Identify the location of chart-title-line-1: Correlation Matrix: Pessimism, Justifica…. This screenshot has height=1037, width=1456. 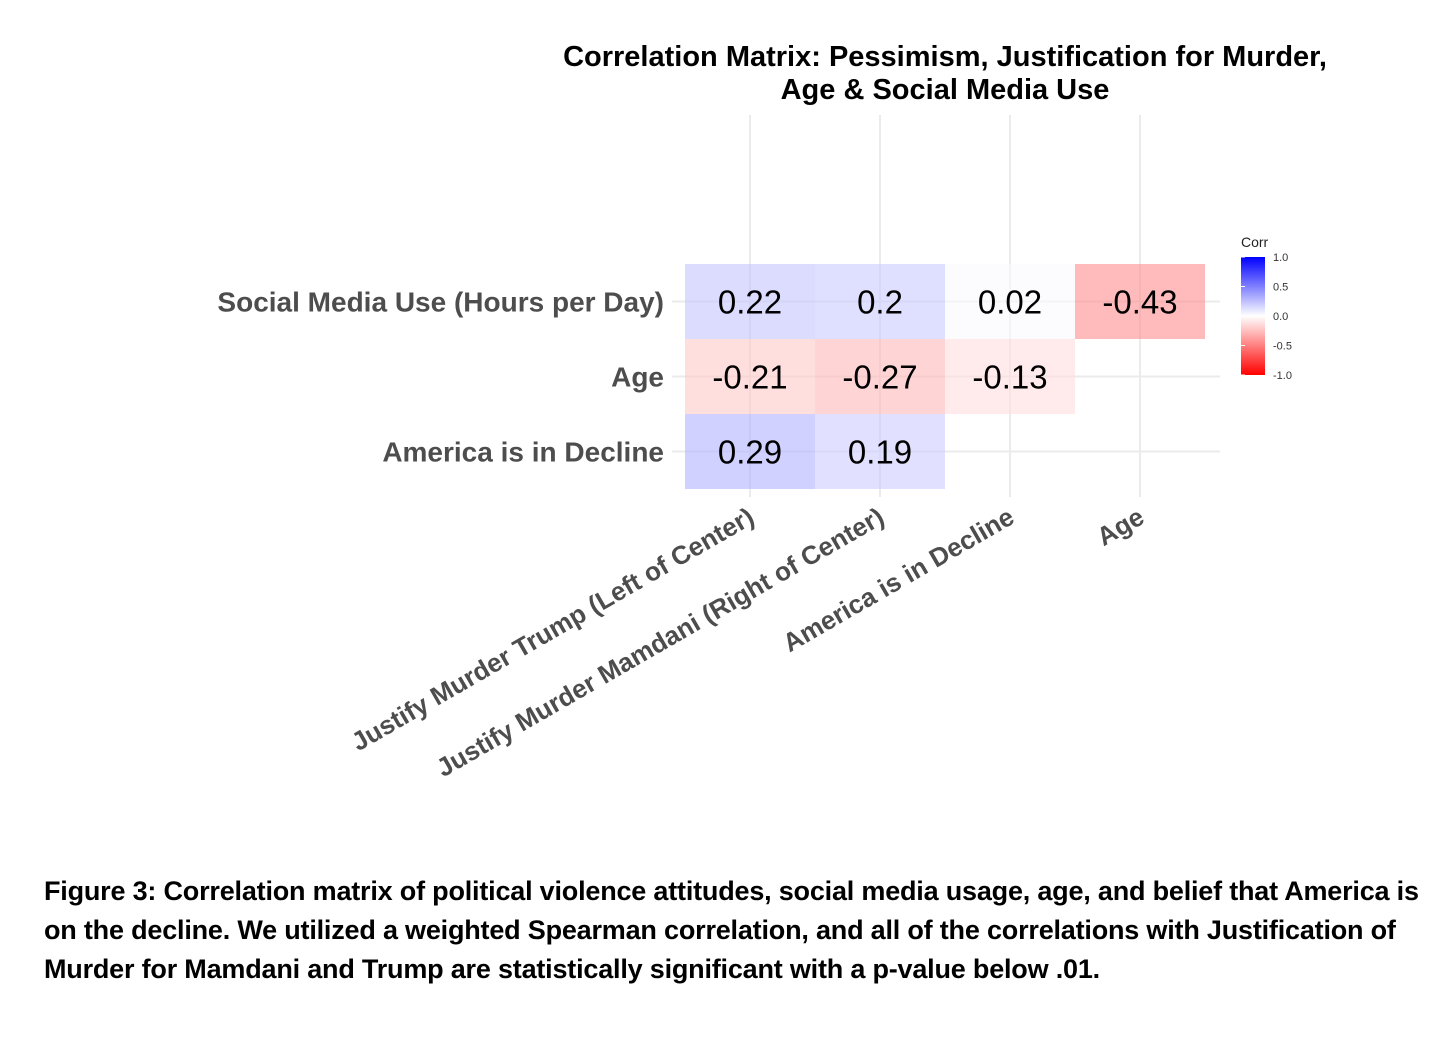
(945, 57).